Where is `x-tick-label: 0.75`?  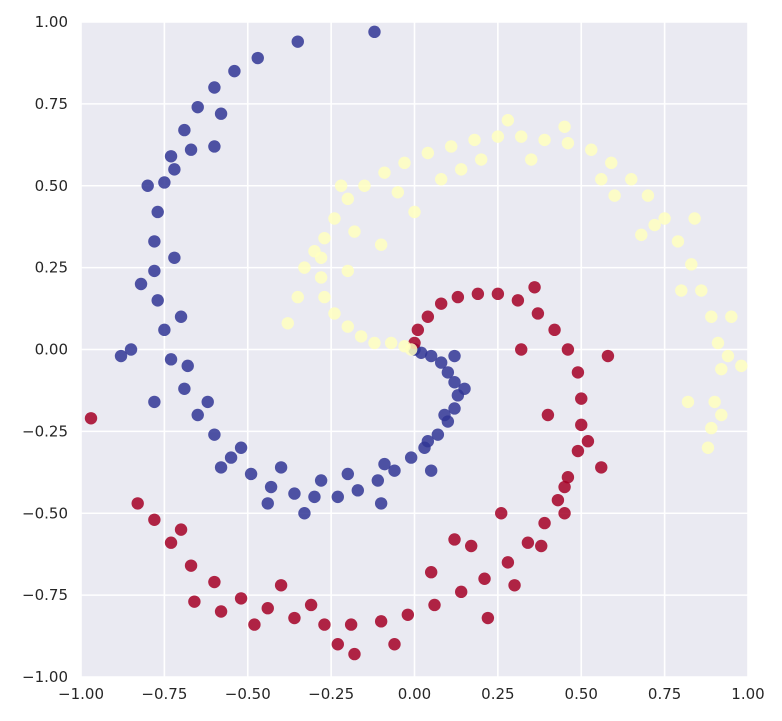
x-tick-label: 0.75 is located at coordinates (664, 694).